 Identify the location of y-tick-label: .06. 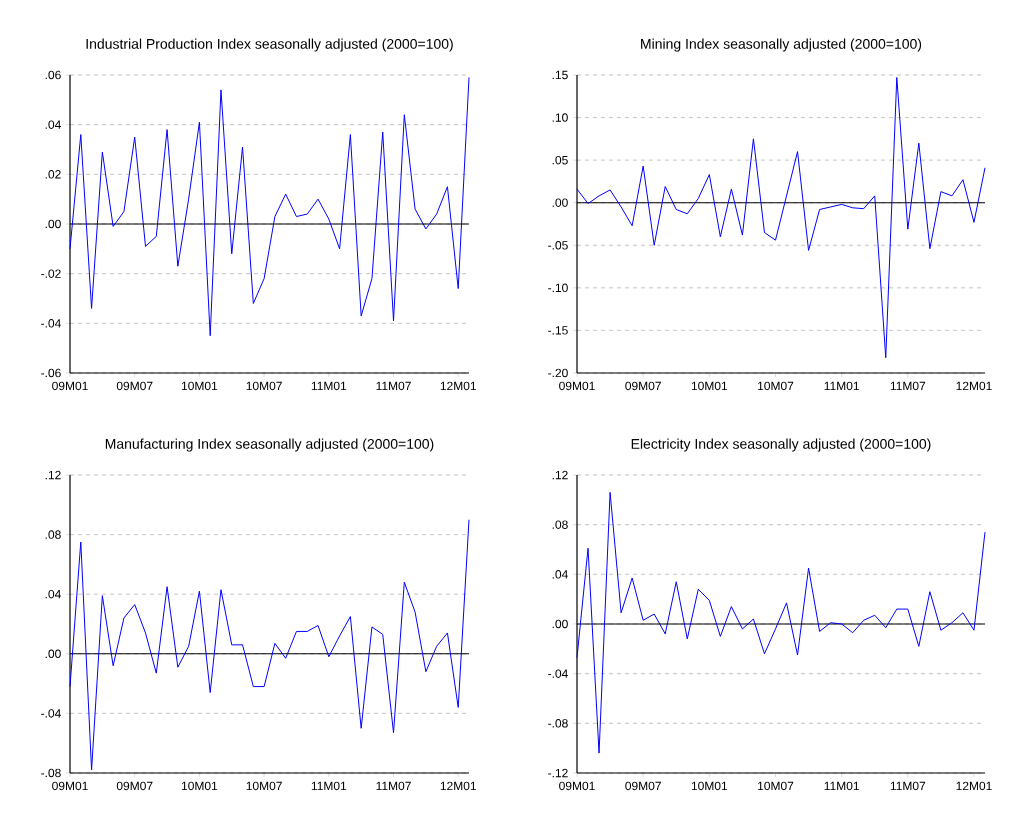
(53, 75).